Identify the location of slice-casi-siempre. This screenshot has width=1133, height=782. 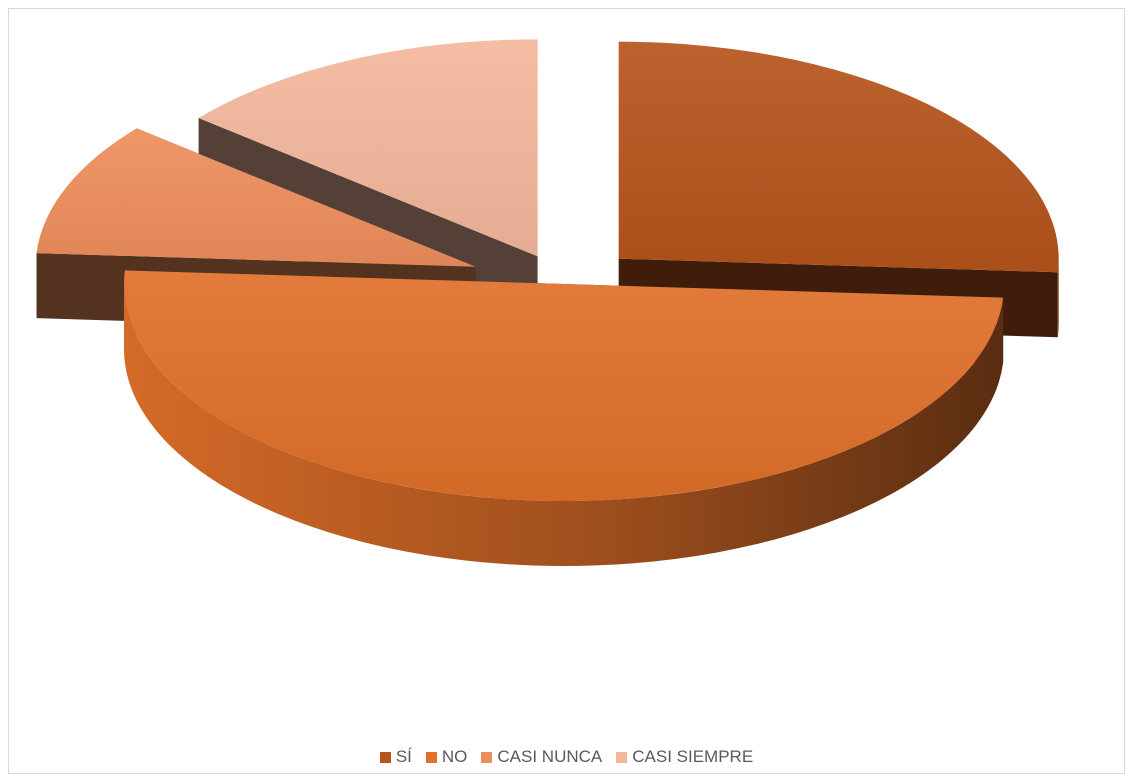
(368, 148).